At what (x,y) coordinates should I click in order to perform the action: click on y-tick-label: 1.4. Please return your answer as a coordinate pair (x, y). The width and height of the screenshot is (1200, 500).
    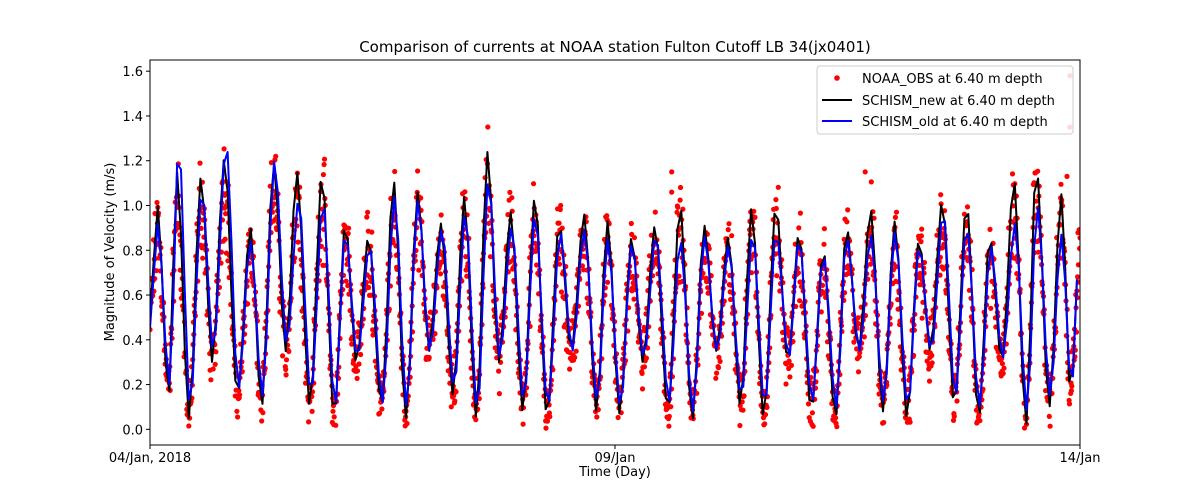
    Looking at the image, I should click on (132, 117).